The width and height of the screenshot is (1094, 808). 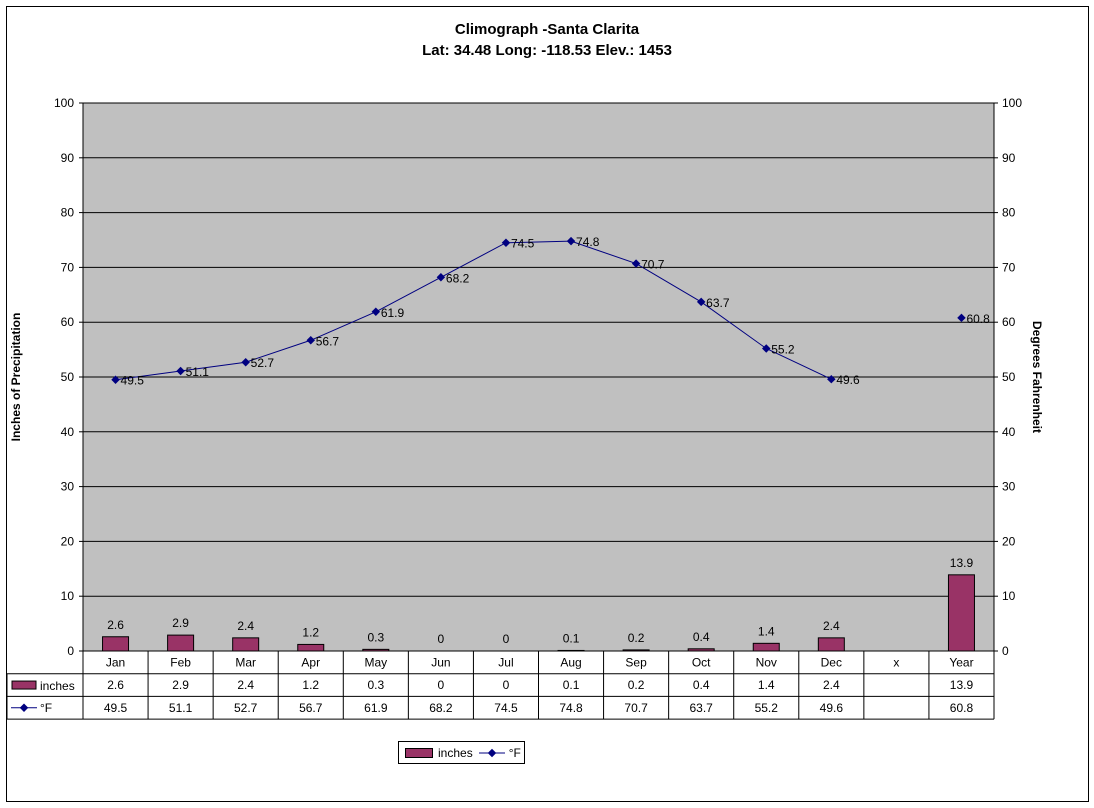 What do you see at coordinates (701, 637) in the screenshot?
I see `bar-data-label-Oct: 0.4` at bounding box center [701, 637].